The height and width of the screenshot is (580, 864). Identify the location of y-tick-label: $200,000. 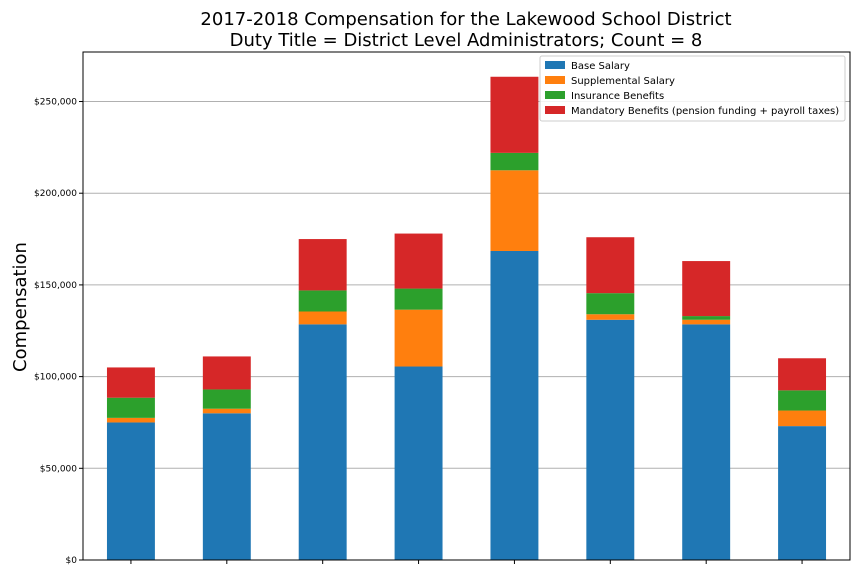
(55, 194).